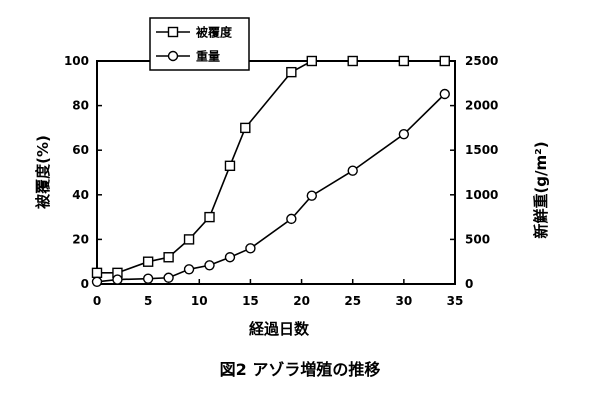 The height and width of the screenshot is (400, 595). What do you see at coordinates (279, 329) in the screenshot?
I see `x-axis-label: 経過日数` at bounding box center [279, 329].